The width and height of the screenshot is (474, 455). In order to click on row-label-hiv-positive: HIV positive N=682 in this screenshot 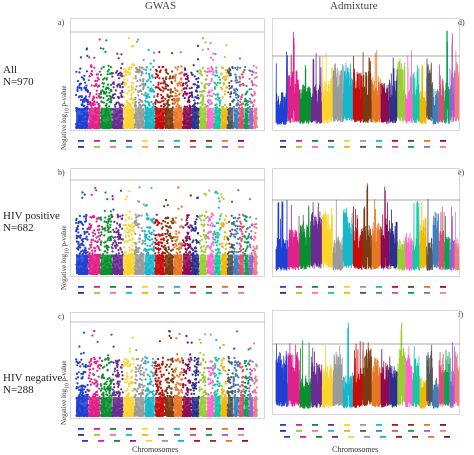, I will do `click(31, 222)`.